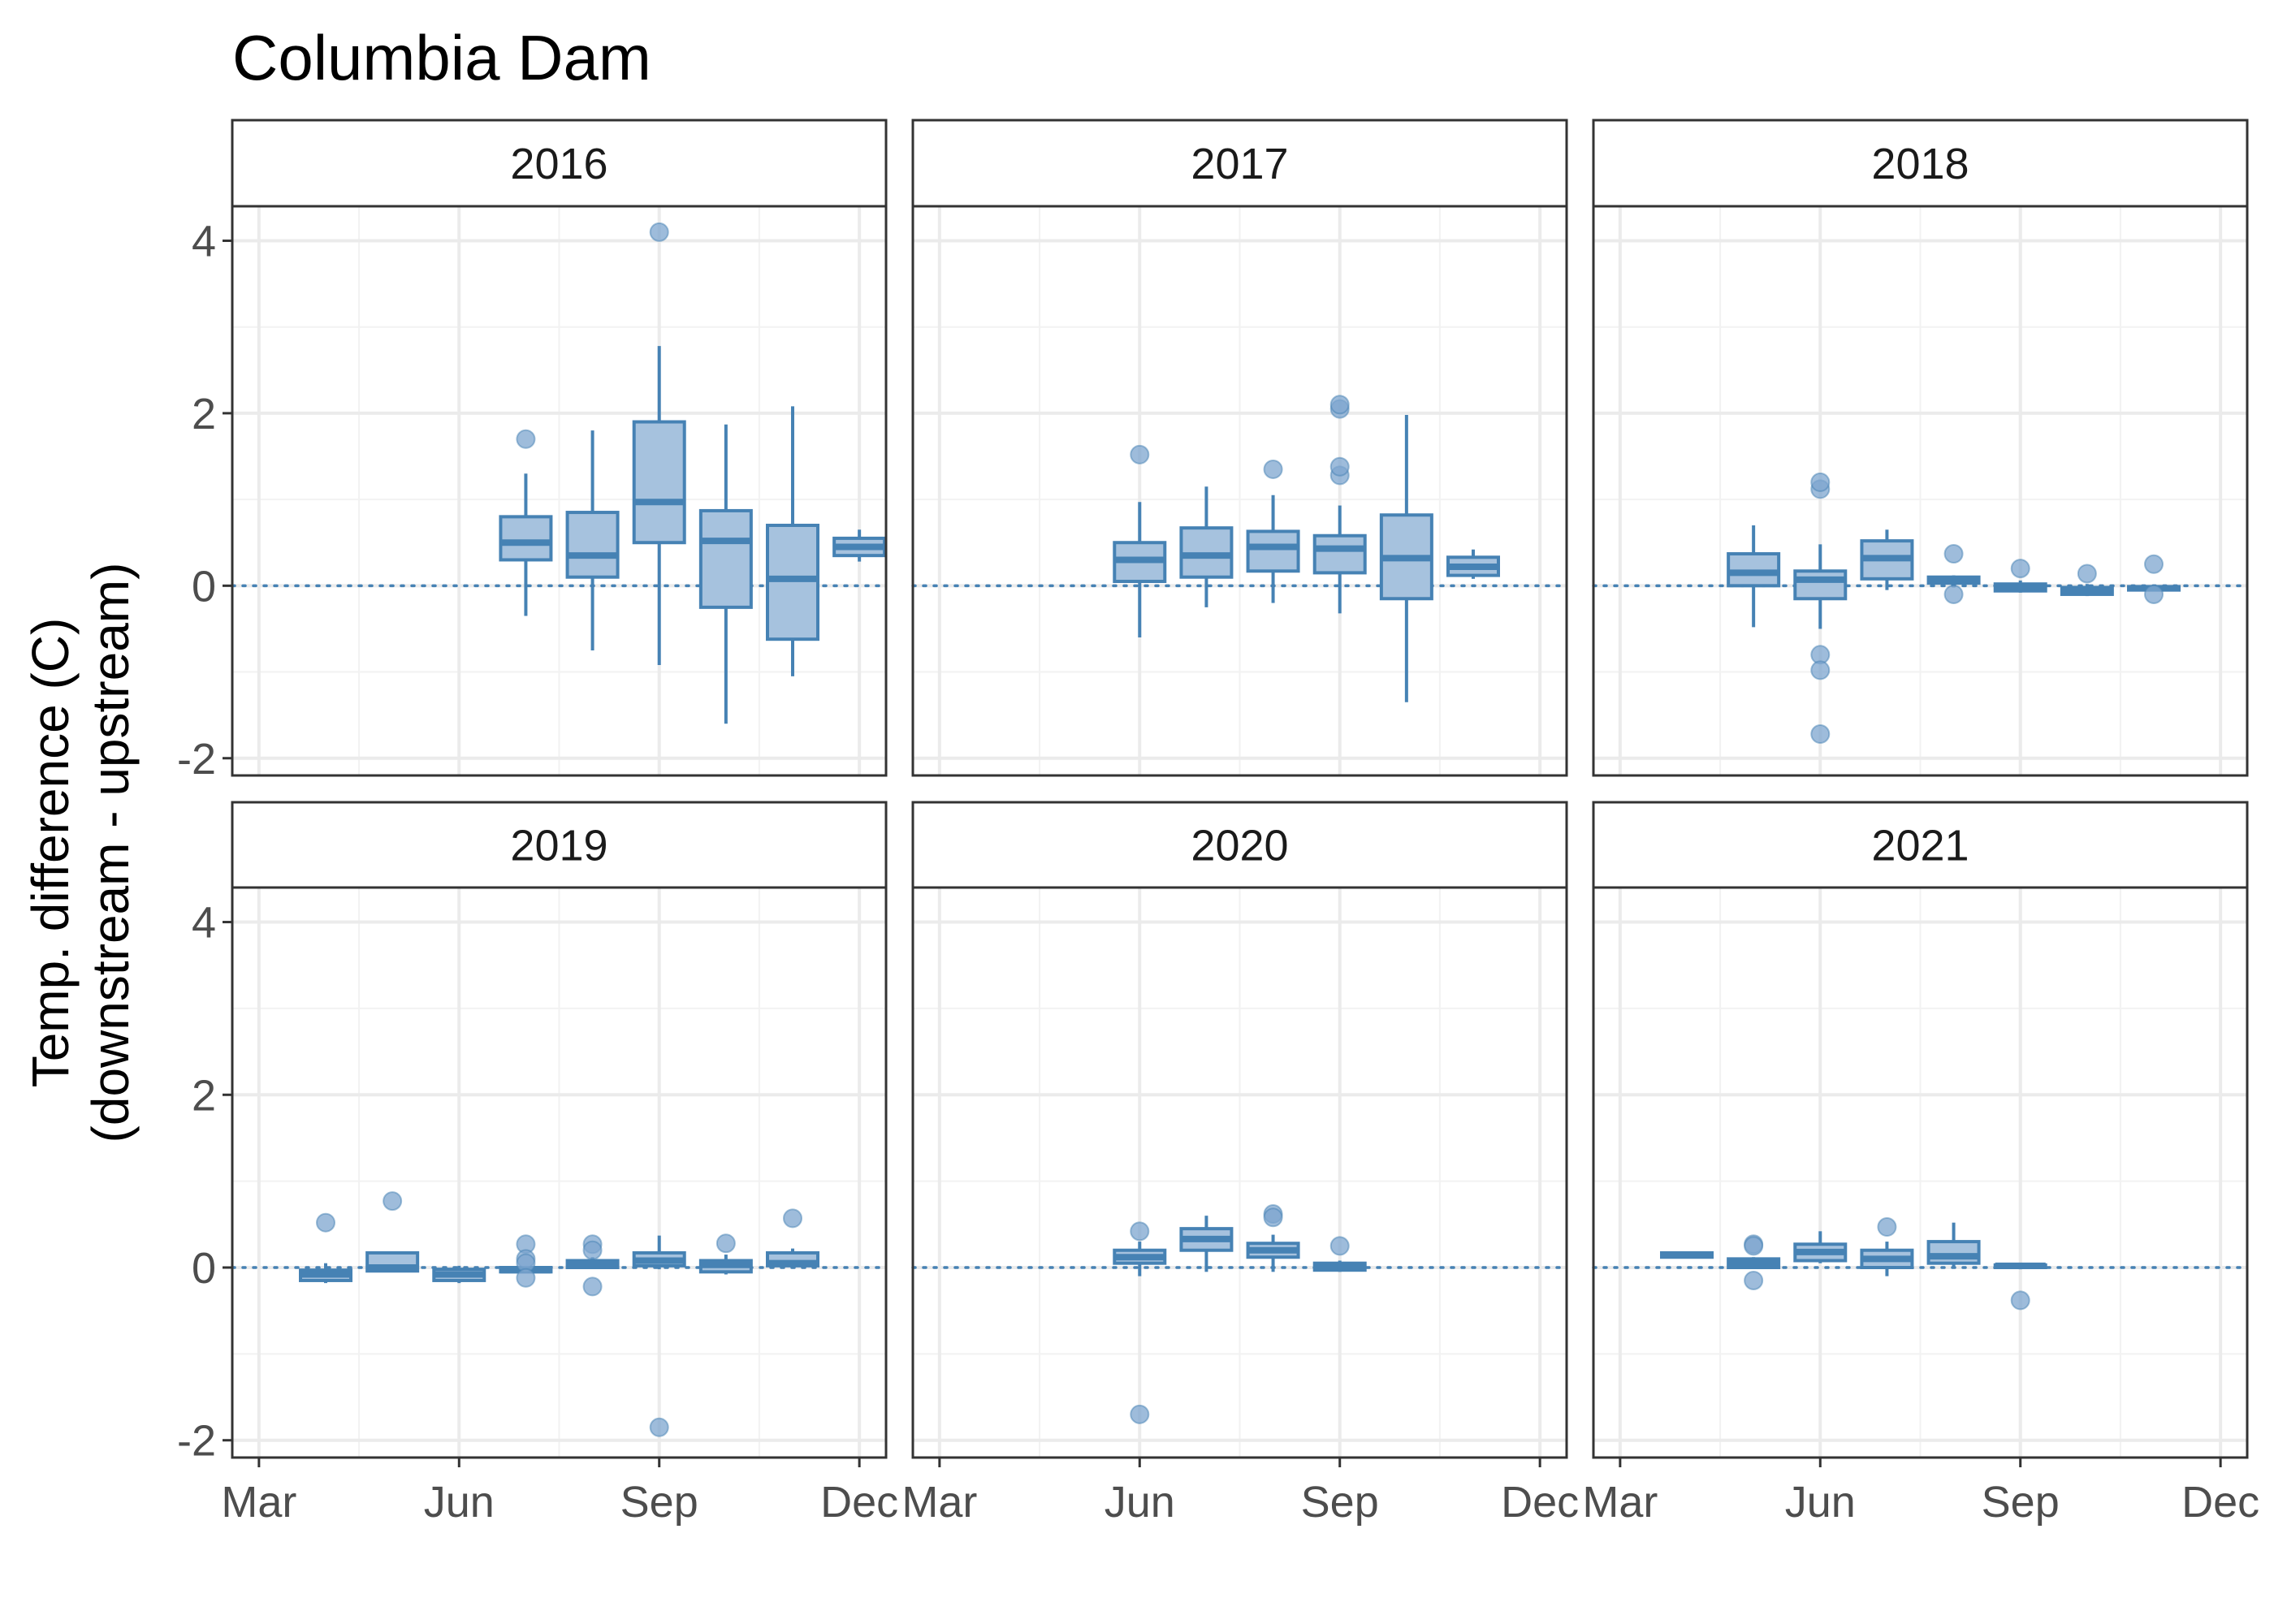 The height and width of the screenshot is (1624, 2274). Describe the element at coordinates (1954, 574) in the screenshot. I see `box-2018-m8` at that location.